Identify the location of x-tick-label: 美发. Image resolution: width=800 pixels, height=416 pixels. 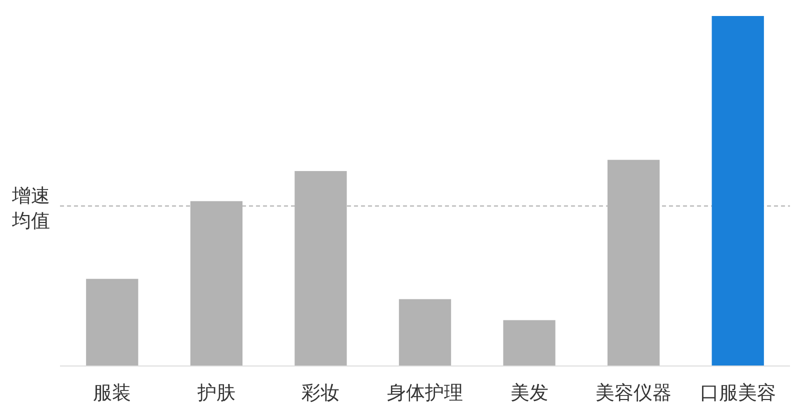
(529, 393).